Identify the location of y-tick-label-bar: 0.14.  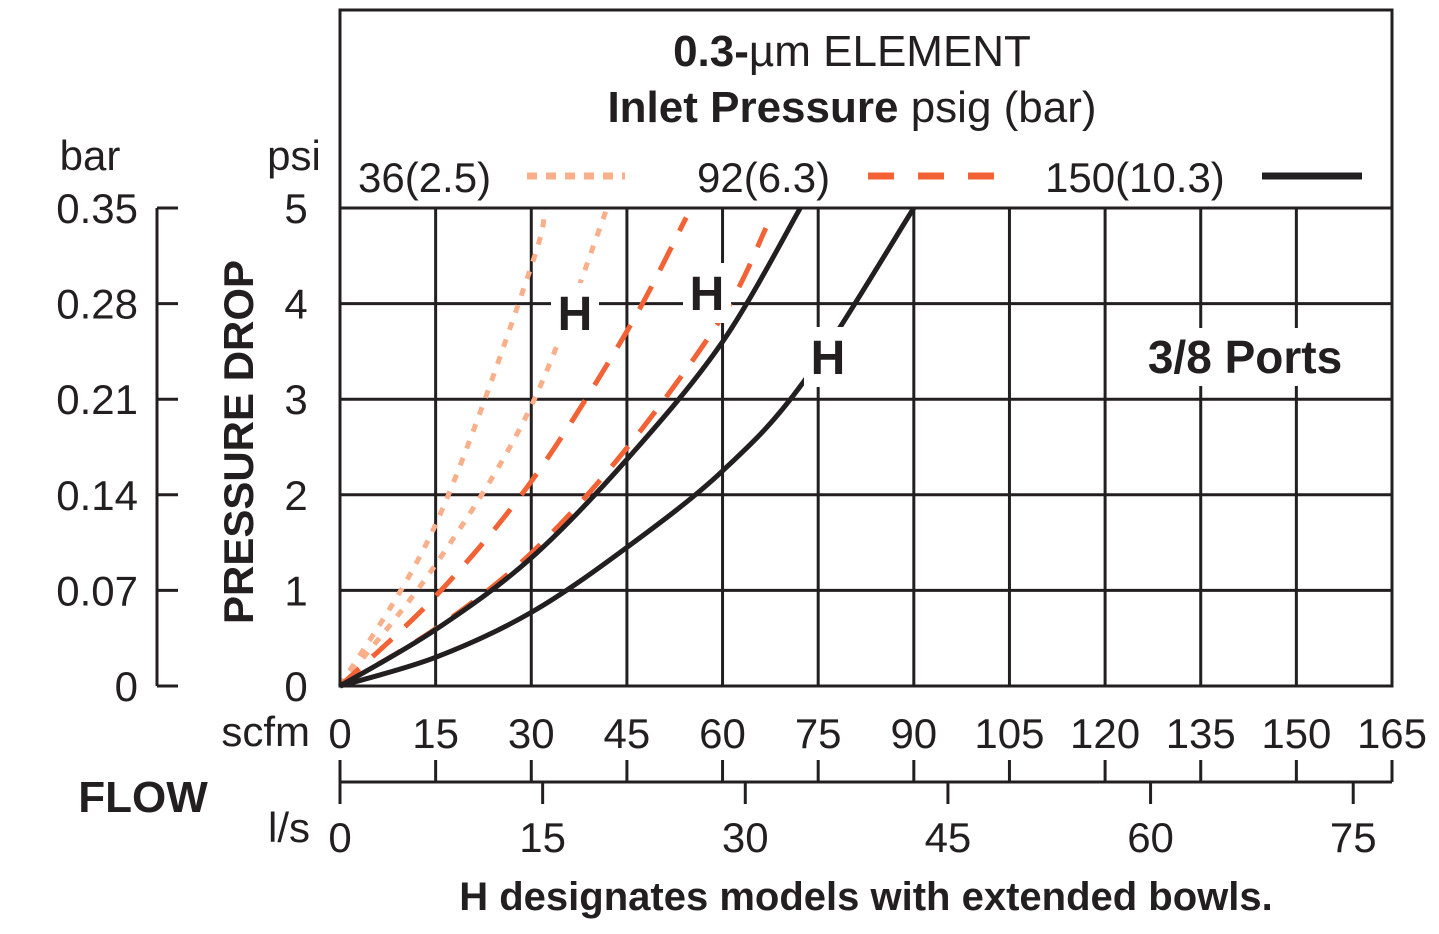
(97, 495).